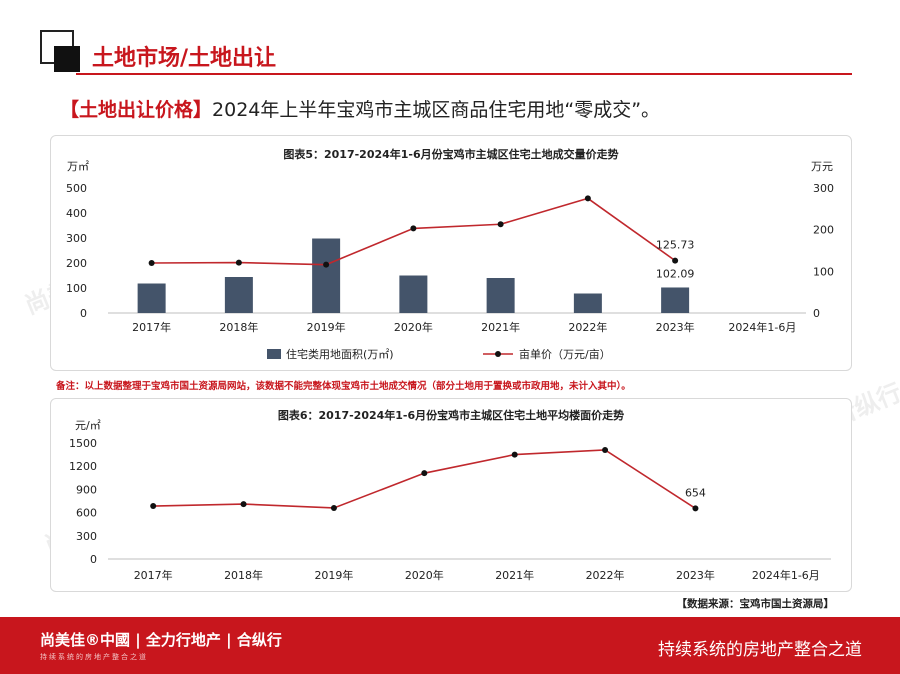 This screenshot has width=900, height=674. I want to click on chart5-left-unit: 万㎡, so click(78, 166).